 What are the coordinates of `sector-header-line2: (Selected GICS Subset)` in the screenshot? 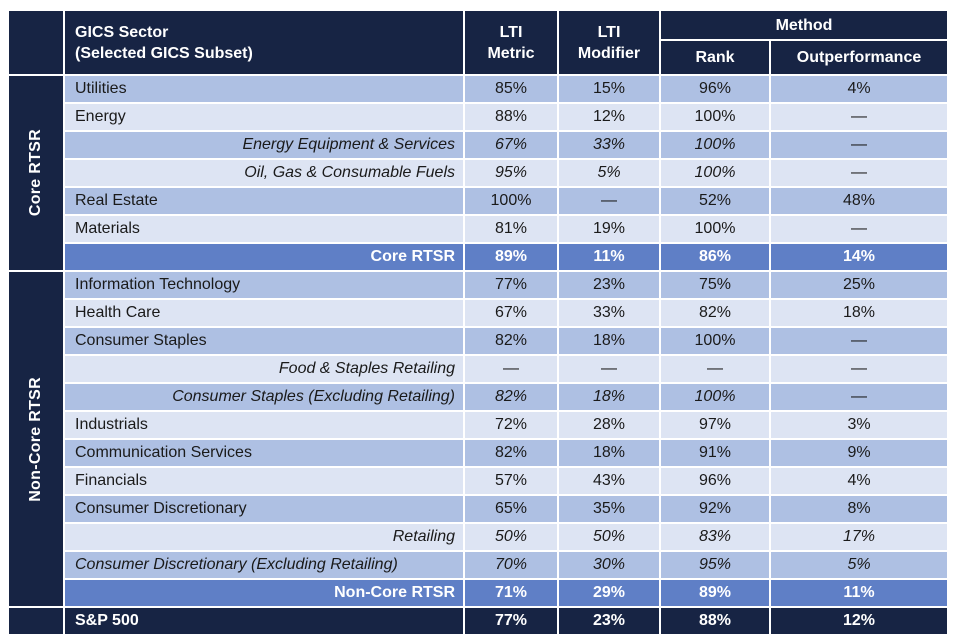 It's located at (164, 53).